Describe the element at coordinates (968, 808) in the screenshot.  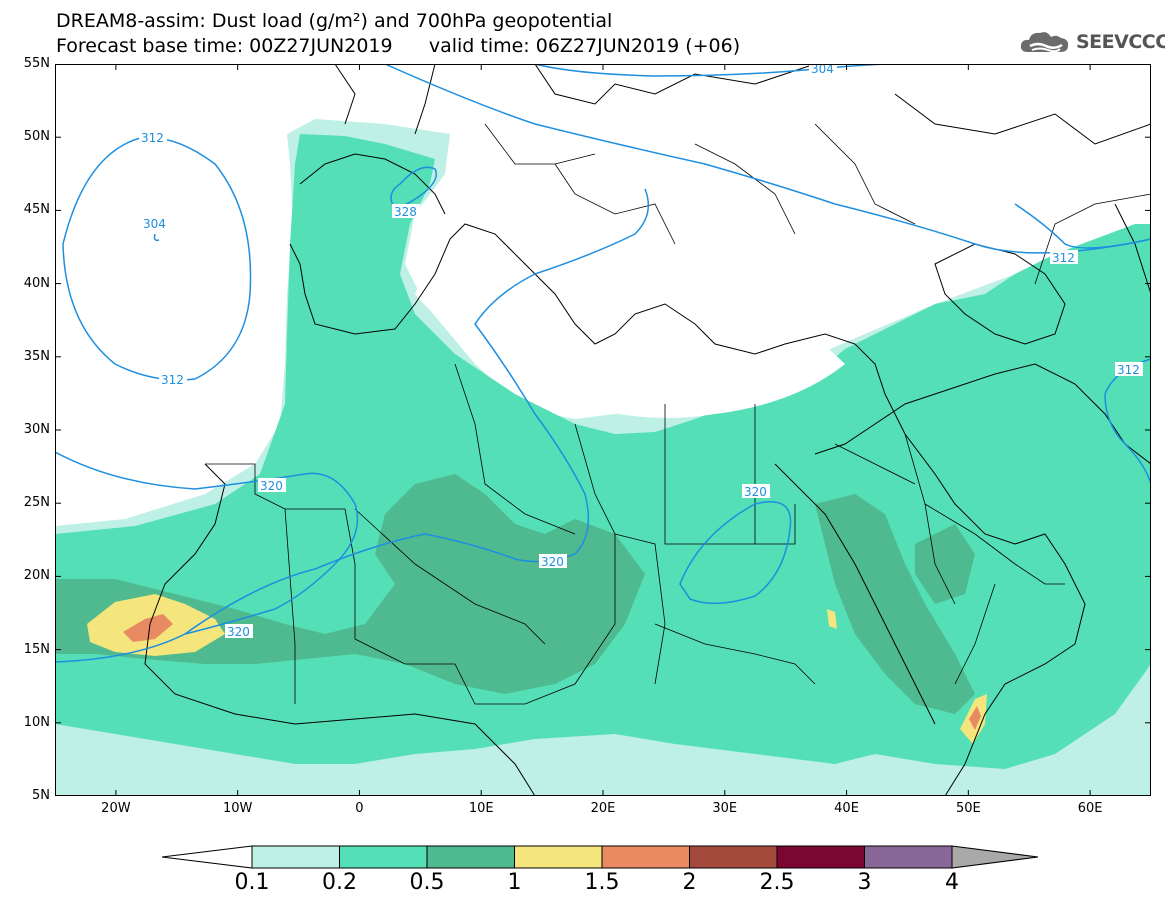
I see `longitude-label: 50E` at that location.